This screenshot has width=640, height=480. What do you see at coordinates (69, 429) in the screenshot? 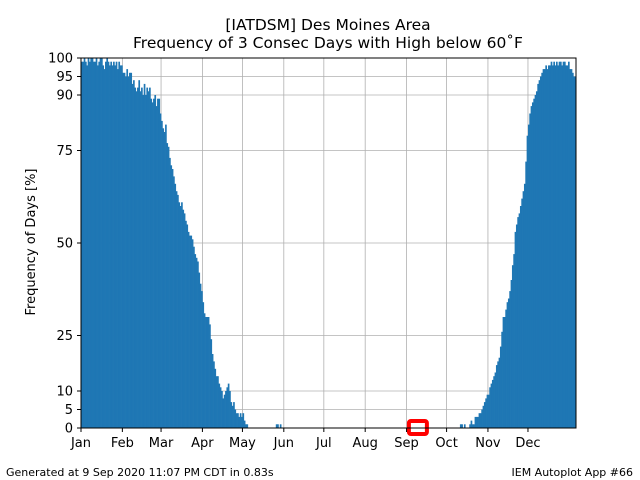
I see `y-tick-label: 0` at bounding box center [69, 429].